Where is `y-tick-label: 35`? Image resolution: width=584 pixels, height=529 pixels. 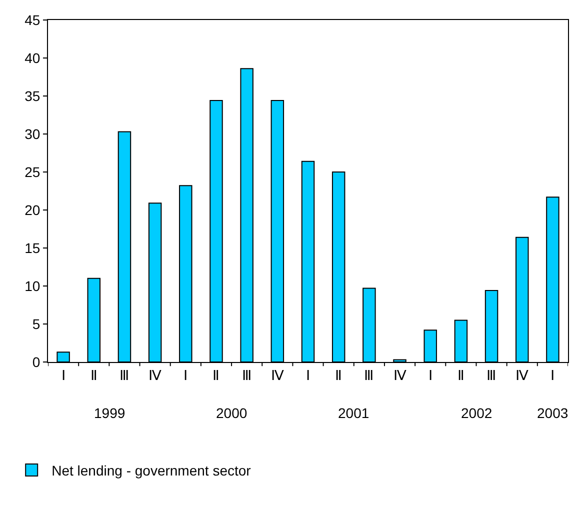
y-tick-label: 35 is located at coordinates (32, 96).